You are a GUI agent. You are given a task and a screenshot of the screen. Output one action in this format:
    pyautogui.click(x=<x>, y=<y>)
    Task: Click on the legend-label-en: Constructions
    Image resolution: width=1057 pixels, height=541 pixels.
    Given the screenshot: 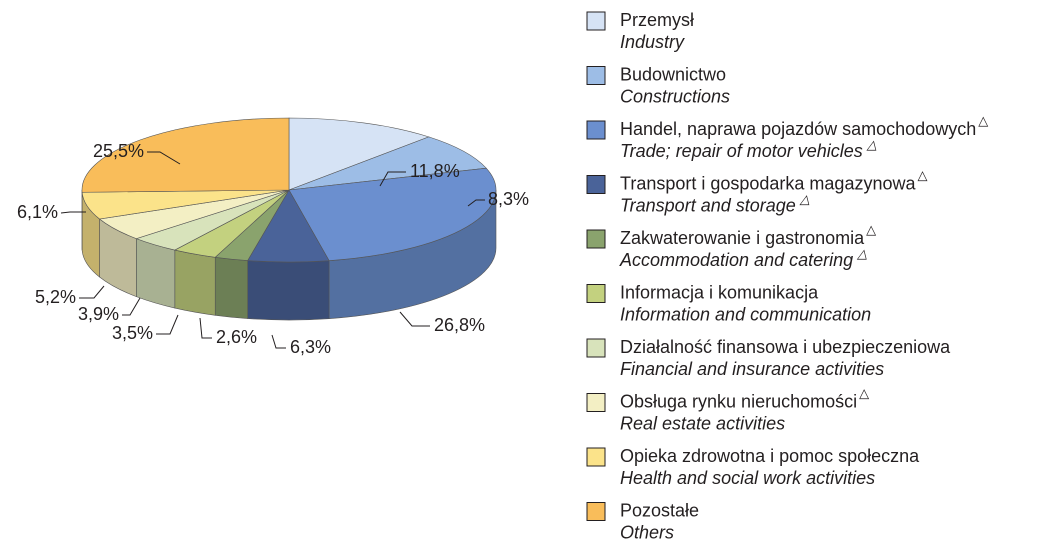 What is the action you would take?
    pyautogui.click(x=675, y=96)
    